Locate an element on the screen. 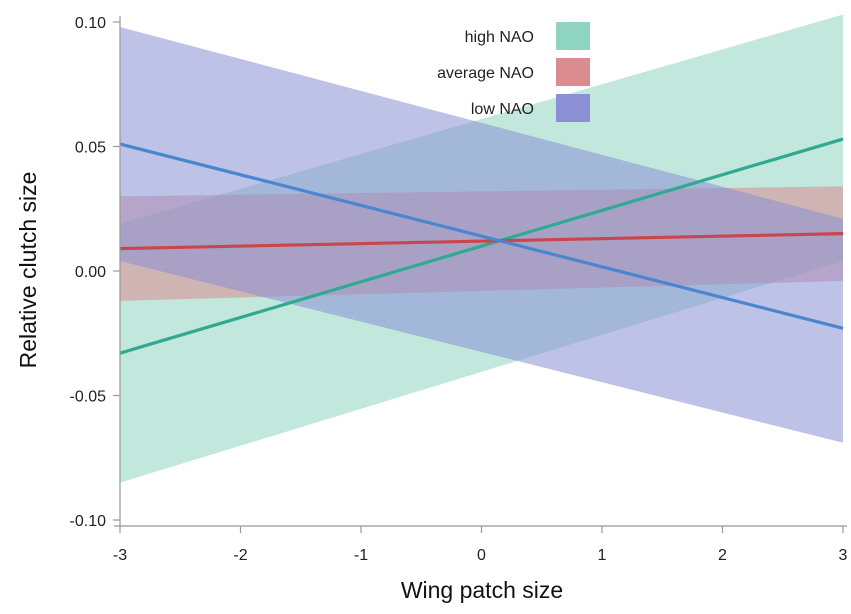 This screenshot has width=851, height=614. legend-label-average-nao: average NAO is located at coordinates (485, 73).